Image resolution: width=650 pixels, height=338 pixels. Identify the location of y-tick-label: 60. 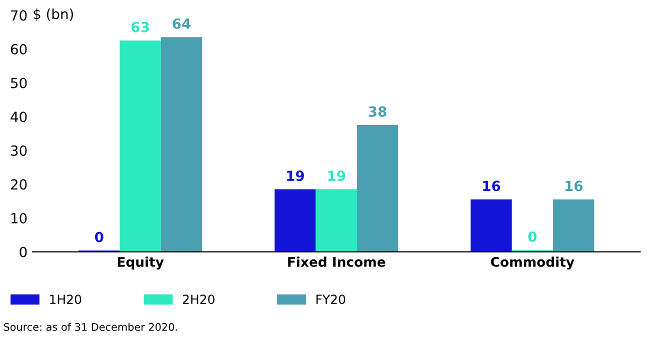
(18, 49).